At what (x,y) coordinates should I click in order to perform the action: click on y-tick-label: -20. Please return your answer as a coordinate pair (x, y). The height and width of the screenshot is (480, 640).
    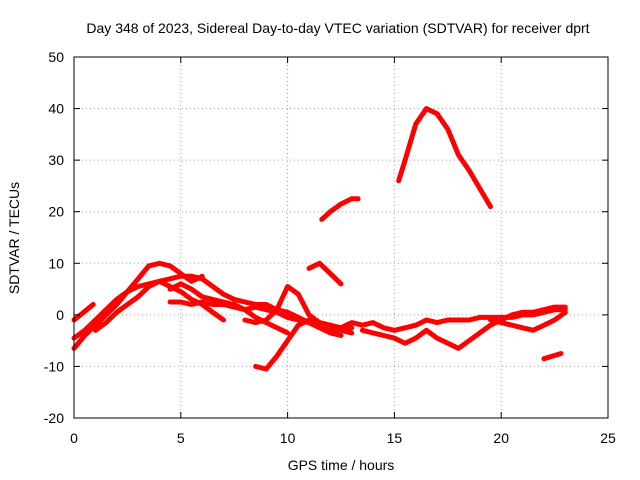
    Looking at the image, I should click on (54, 418).